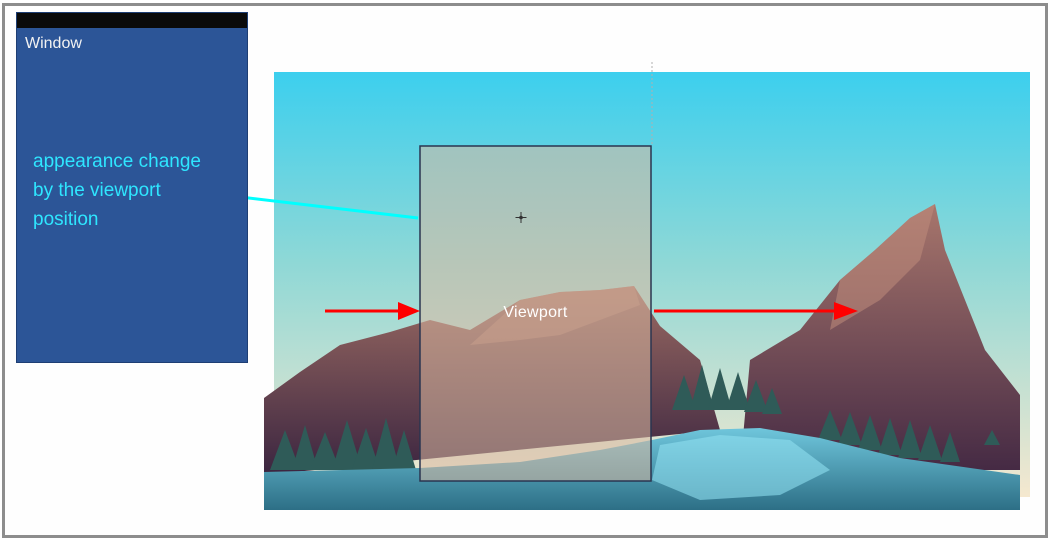 The height and width of the screenshot is (539, 1050). I want to click on right-mountain, so click(880, 337).